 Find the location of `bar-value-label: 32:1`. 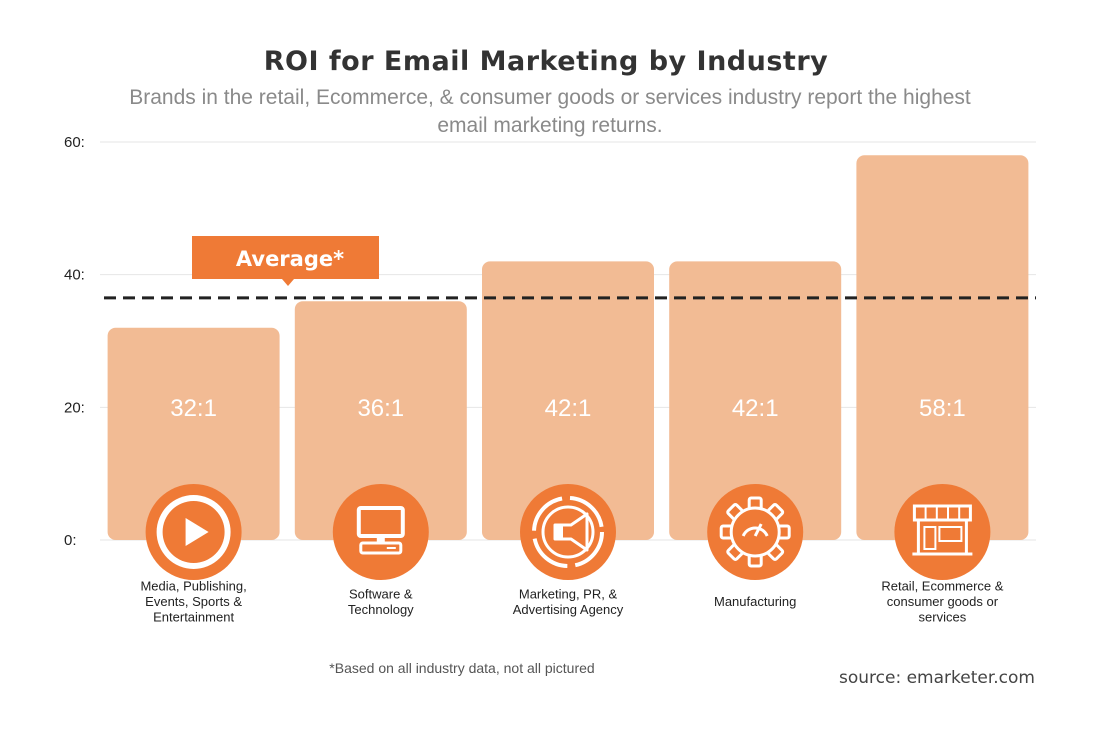

bar-value-label: 32:1 is located at coordinates (193, 408).